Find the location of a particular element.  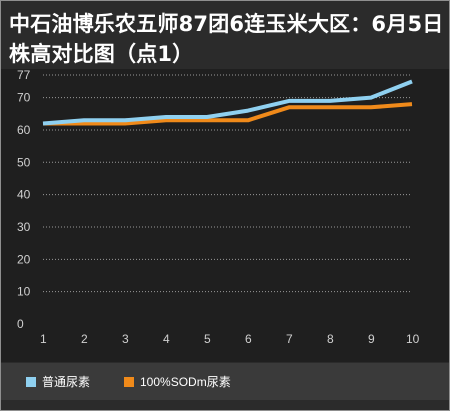

x-tick-label: 5 is located at coordinates (207, 339).